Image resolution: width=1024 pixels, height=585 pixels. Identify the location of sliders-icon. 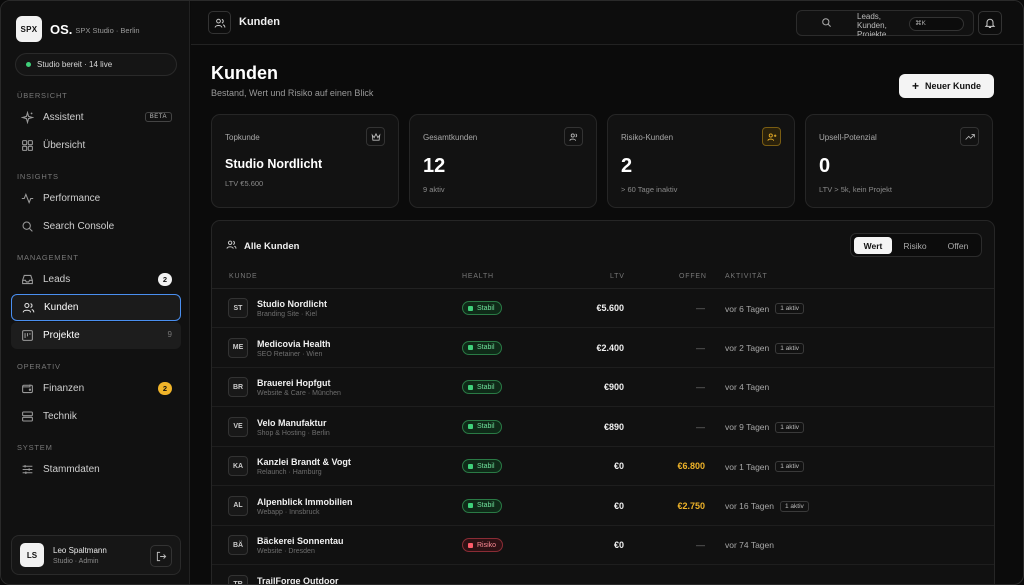
(27, 470).